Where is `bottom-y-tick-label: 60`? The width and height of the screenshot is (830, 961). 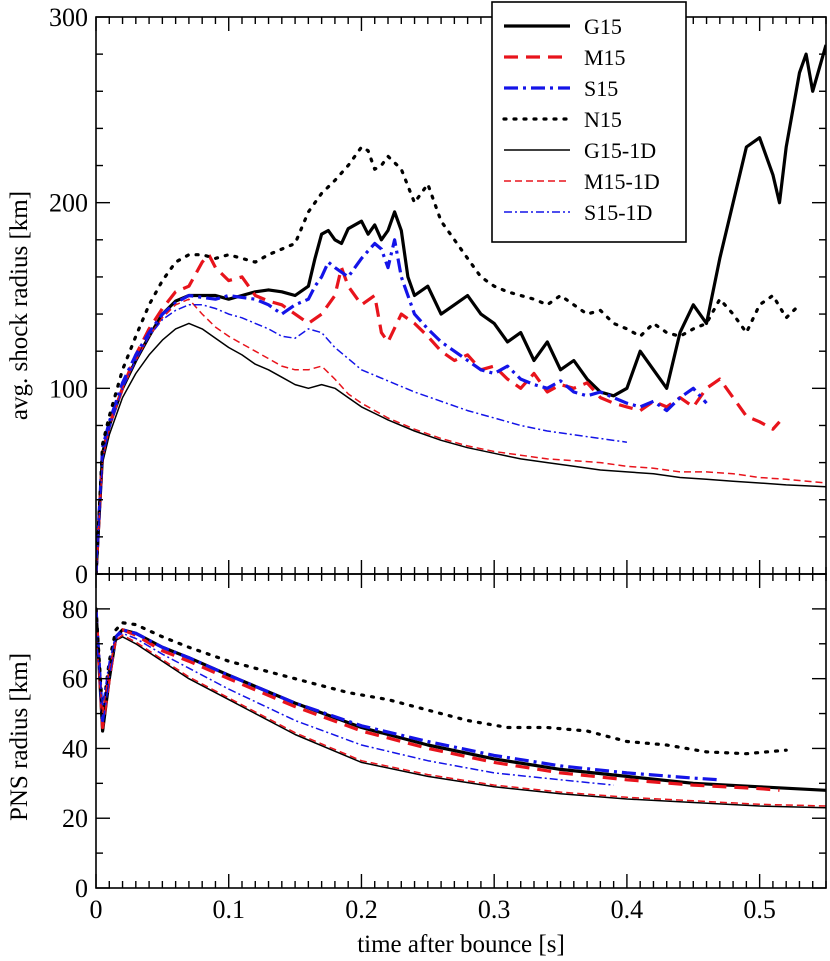
bottom-y-tick-label: 60 is located at coordinates (75, 679).